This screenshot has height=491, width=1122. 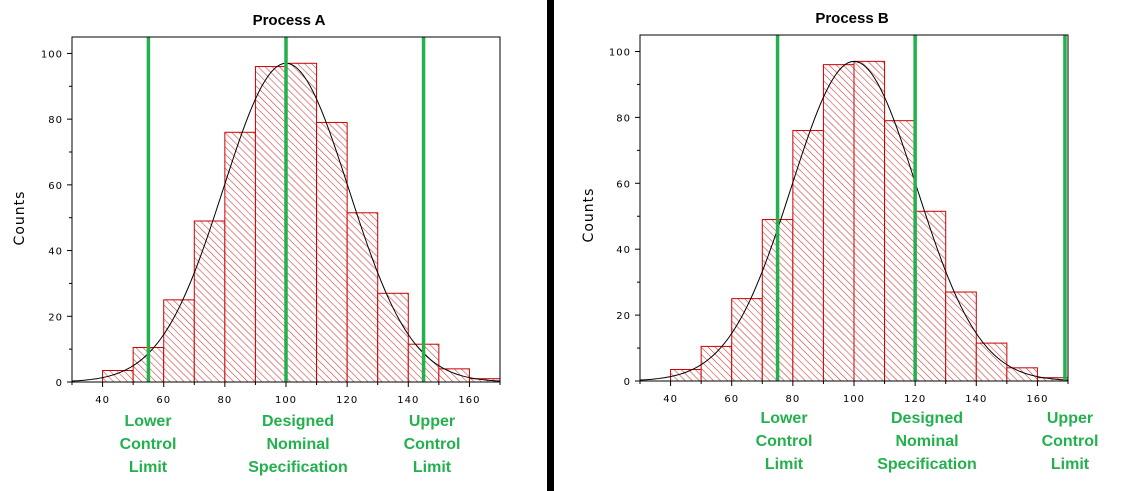 What do you see at coordinates (852, 18) in the screenshot?
I see `chart-title: Process B` at bounding box center [852, 18].